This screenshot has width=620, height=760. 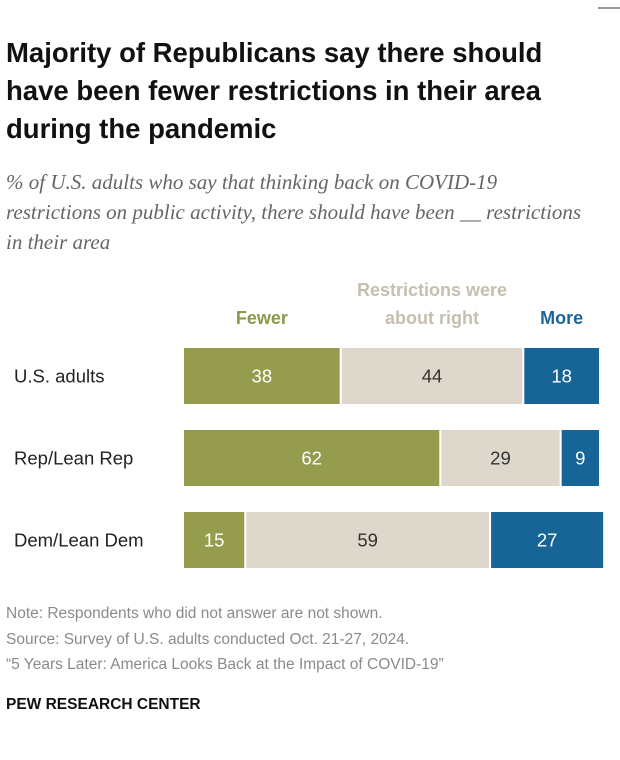 What do you see at coordinates (432, 304) in the screenshot?
I see `legend-entry: Restrictions were about right` at bounding box center [432, 304].